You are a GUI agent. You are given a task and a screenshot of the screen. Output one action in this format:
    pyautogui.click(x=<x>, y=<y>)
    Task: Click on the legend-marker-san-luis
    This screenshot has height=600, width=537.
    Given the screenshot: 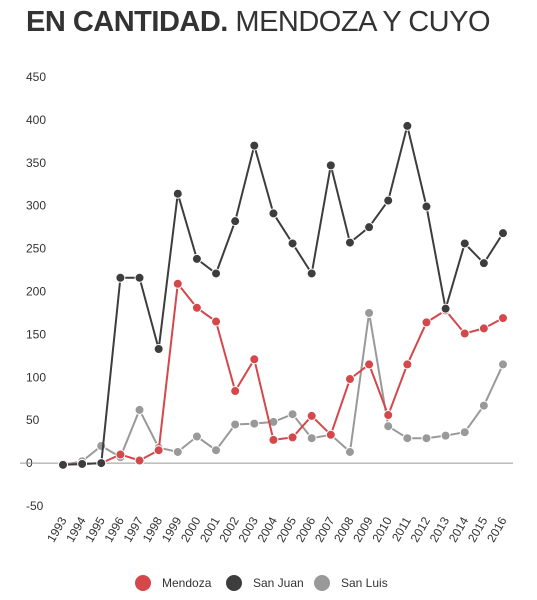 What is the action you would take?
    pyautogui.click(x=322, y=583)
    